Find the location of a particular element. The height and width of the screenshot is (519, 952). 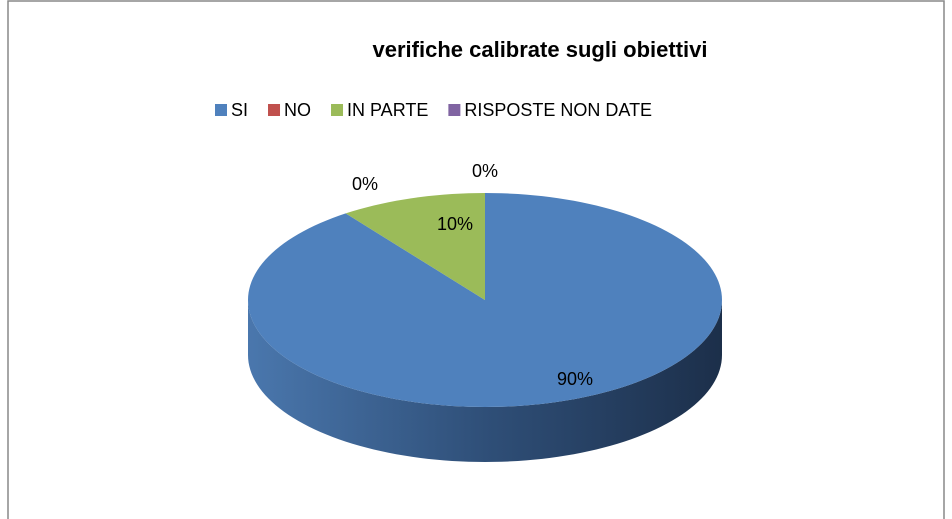

legend-label: IN PARTE is located at coordinates (387, 110).